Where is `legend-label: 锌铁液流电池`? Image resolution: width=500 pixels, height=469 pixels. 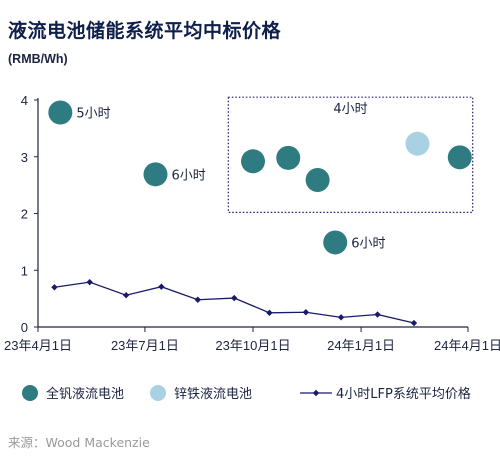 legend-label: 锌铁液流电池 is located at coordinates (213, 394).